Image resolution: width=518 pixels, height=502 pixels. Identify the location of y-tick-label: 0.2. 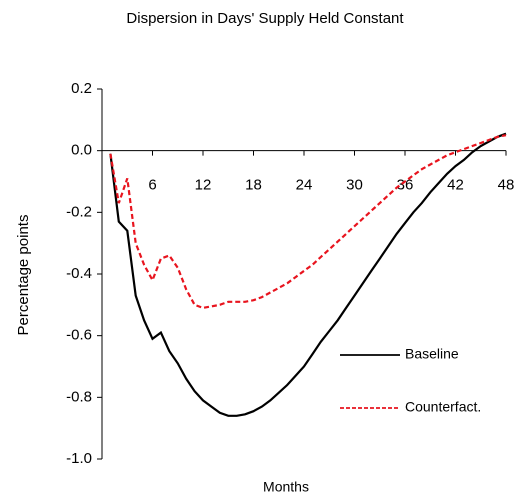
(81, 88).